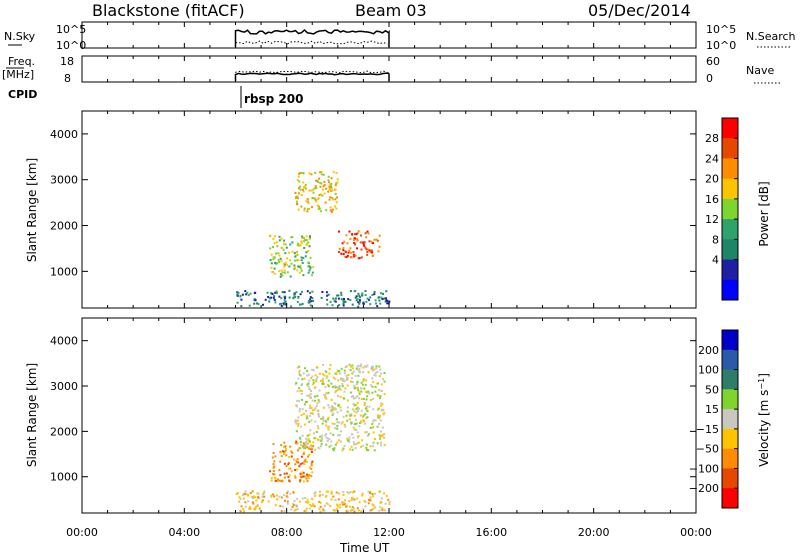 Image resolution: width=800 pixels, height=554 pixels. What do you see at coordinates (721, 45) in the screenshot?
I see `nsky-right-tick-bottom: 10^0` at bounding box center [721, 45].